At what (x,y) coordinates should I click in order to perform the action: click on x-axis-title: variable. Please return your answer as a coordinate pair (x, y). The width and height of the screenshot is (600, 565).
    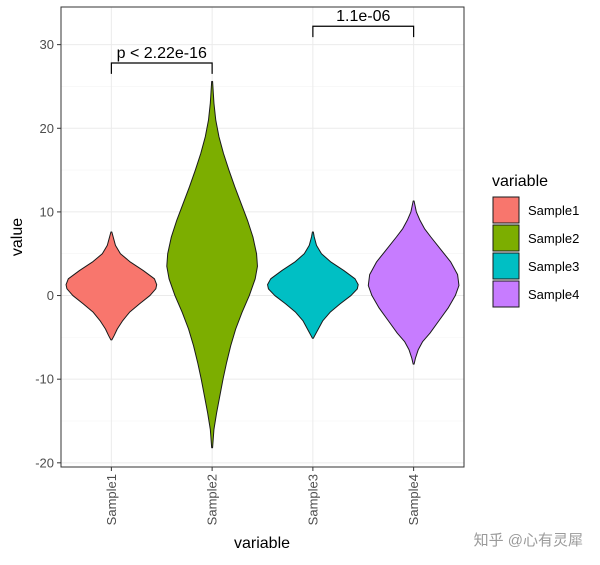
    Looking at the image, I should click on (262, 543).